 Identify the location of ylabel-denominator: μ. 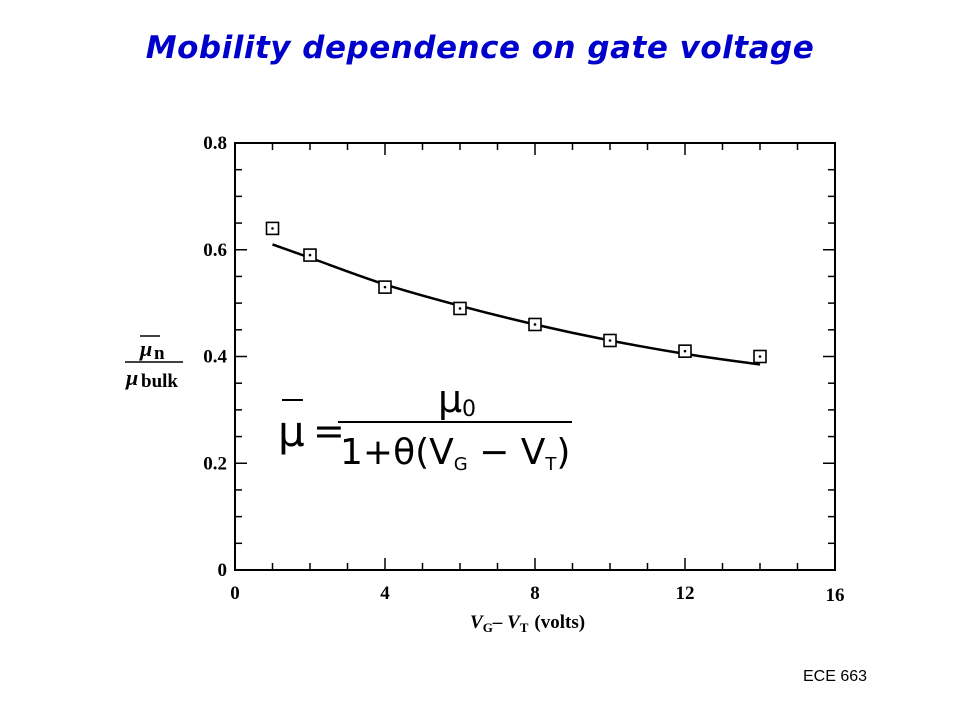
(131, 377).